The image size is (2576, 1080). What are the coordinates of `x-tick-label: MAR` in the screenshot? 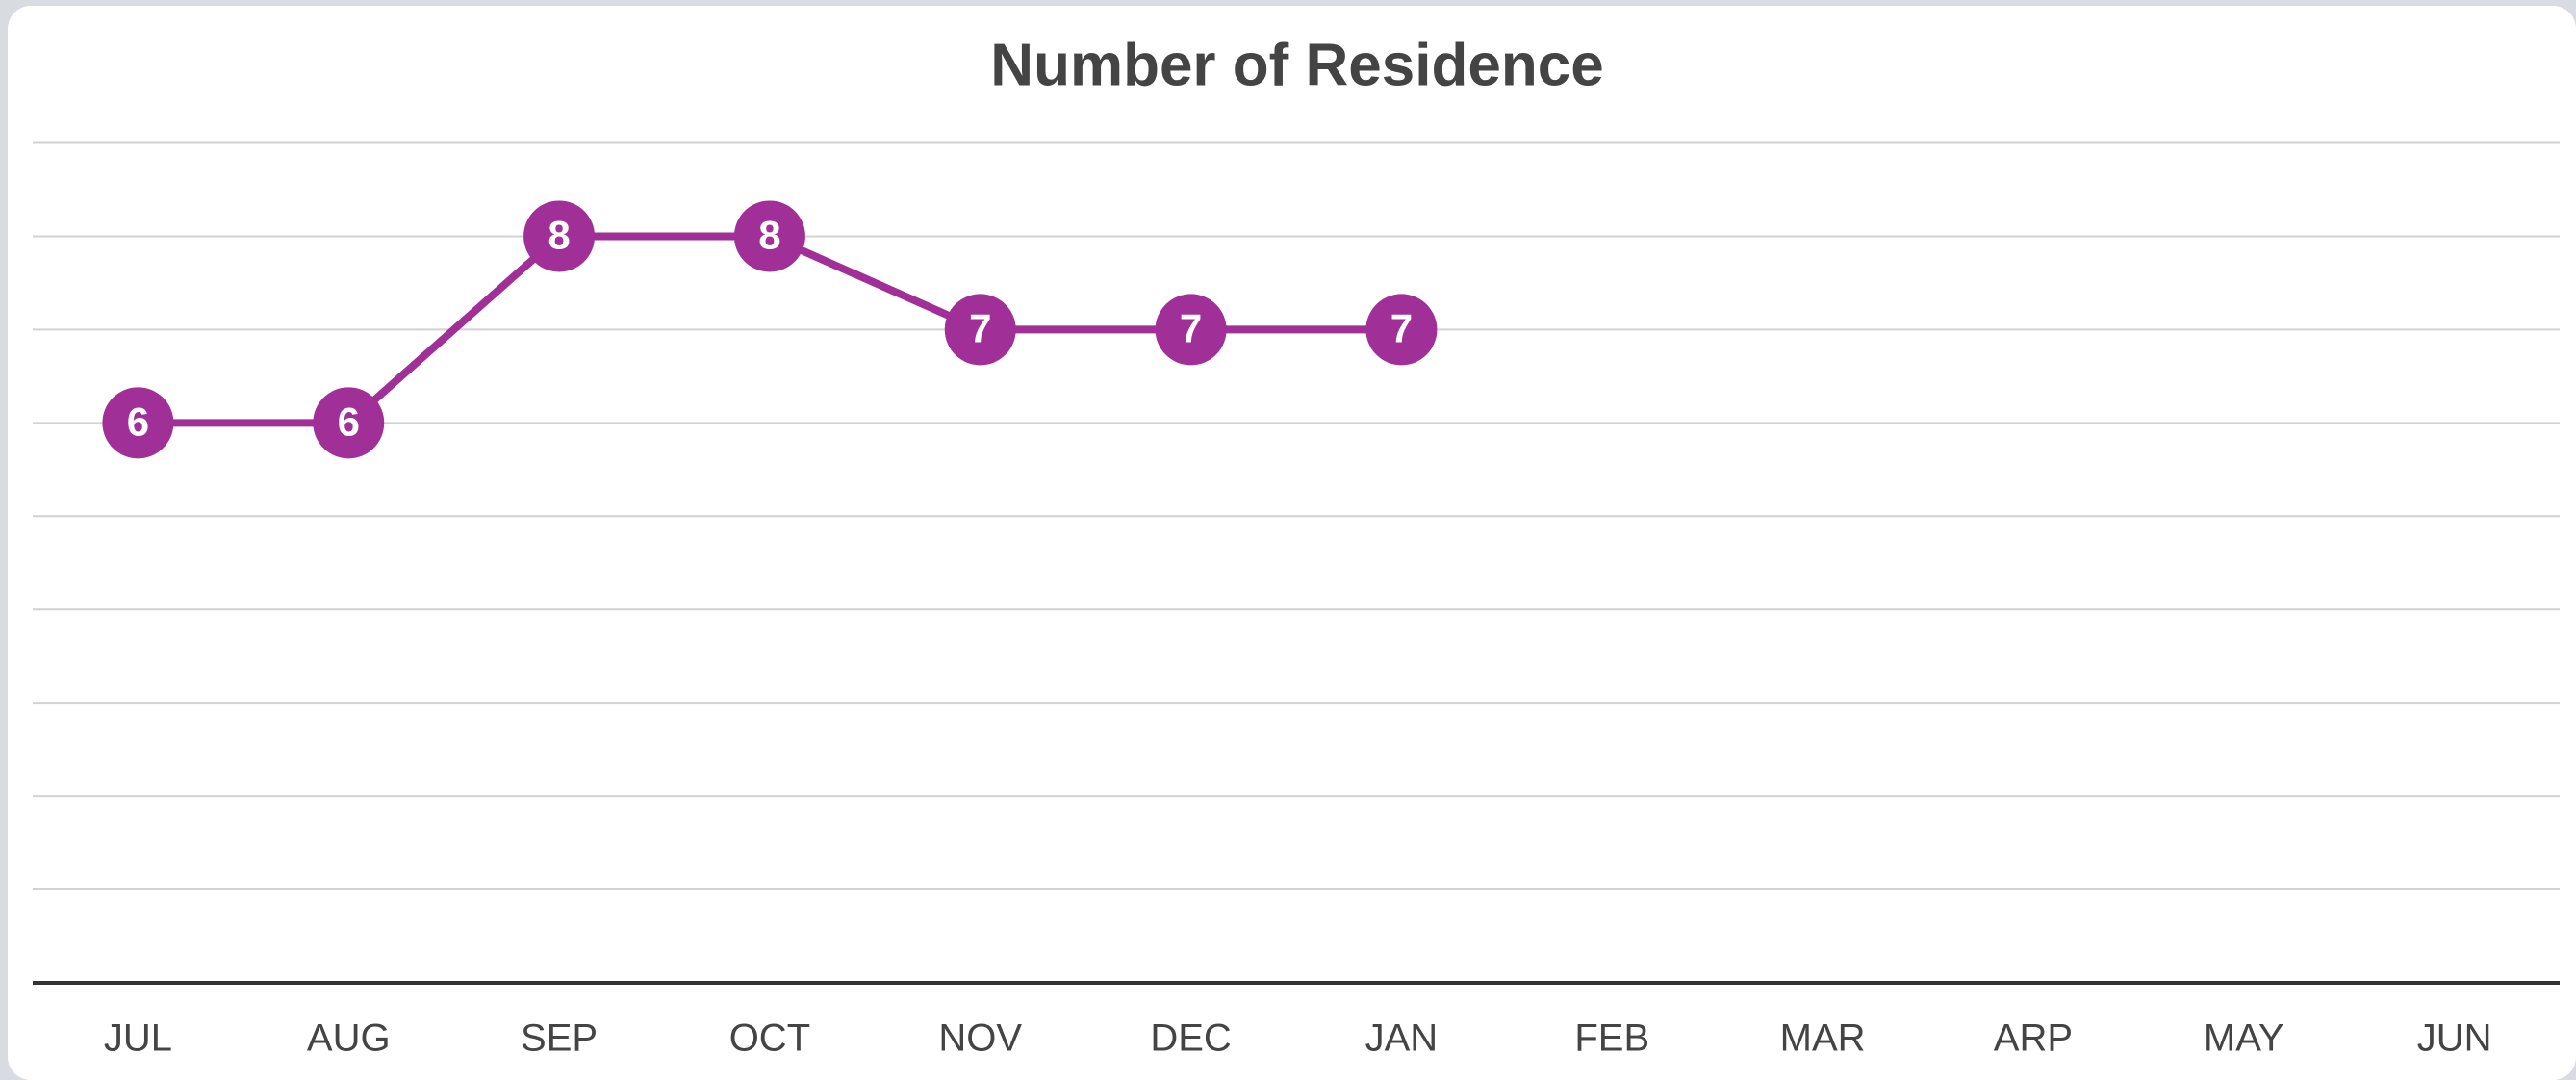 It's located at (1823, 1038).